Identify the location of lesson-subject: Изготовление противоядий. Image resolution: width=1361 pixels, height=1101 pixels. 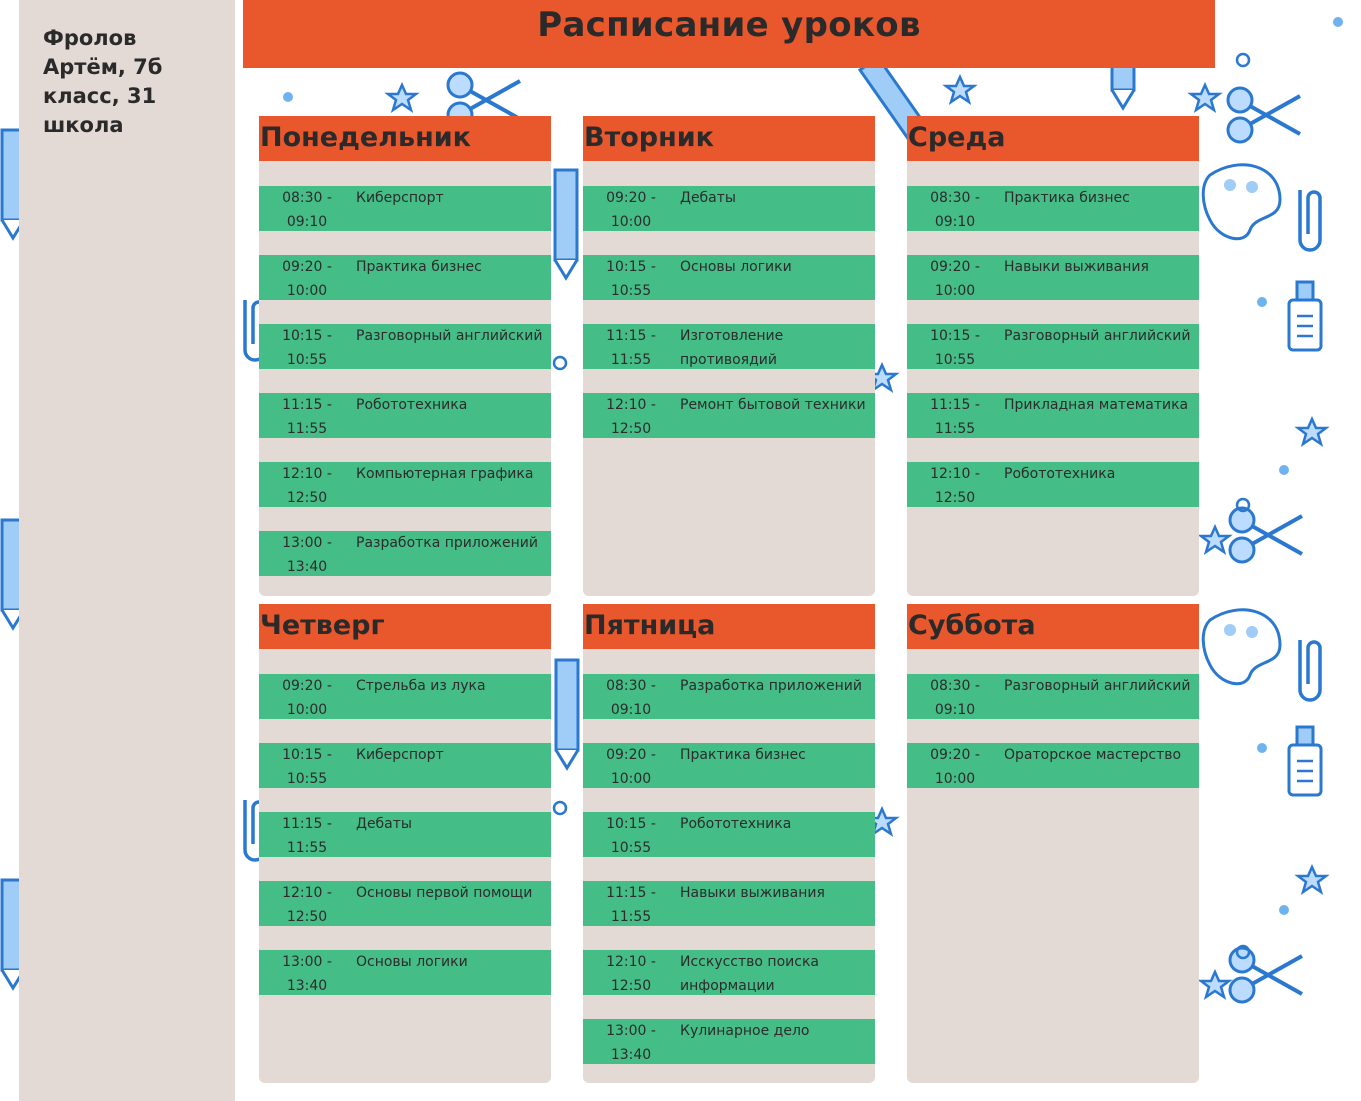
(732, 348).